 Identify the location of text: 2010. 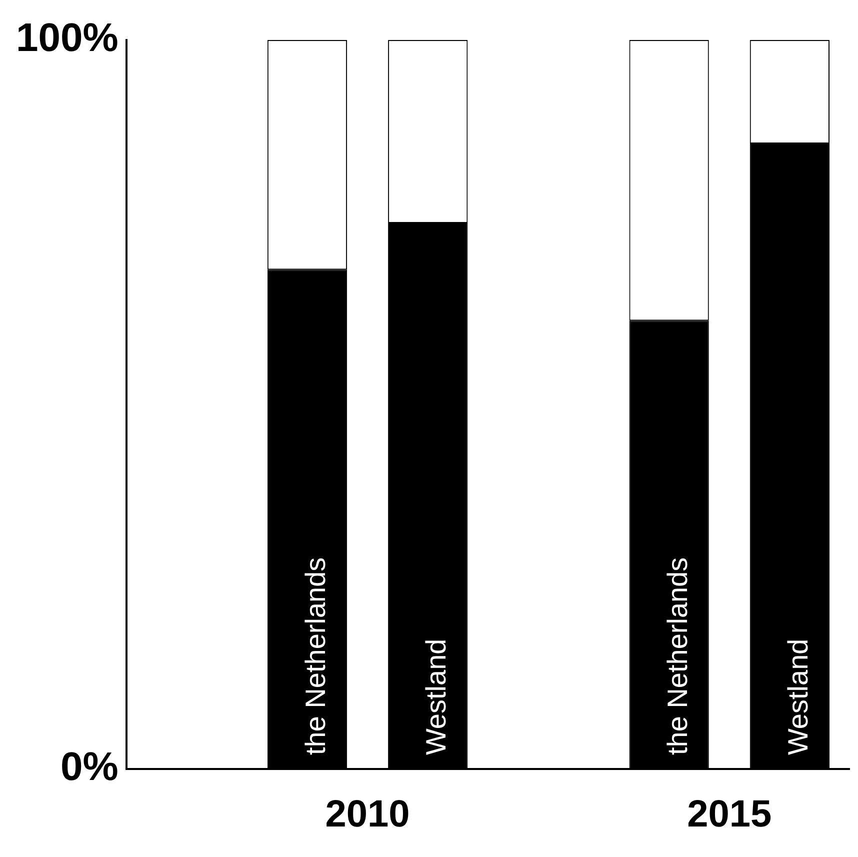
(367, 814).